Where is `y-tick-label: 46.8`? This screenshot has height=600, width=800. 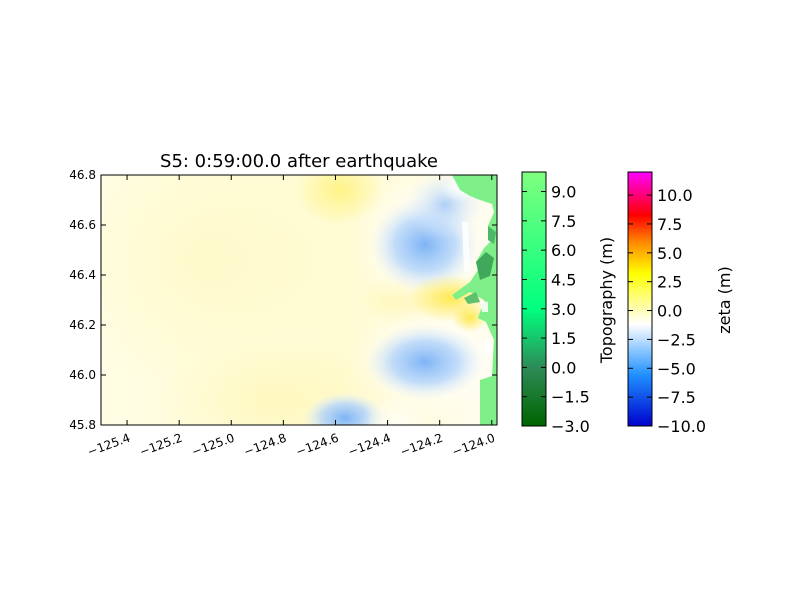
y-tick-label: 46.8 is located at coordinates (82, 175).